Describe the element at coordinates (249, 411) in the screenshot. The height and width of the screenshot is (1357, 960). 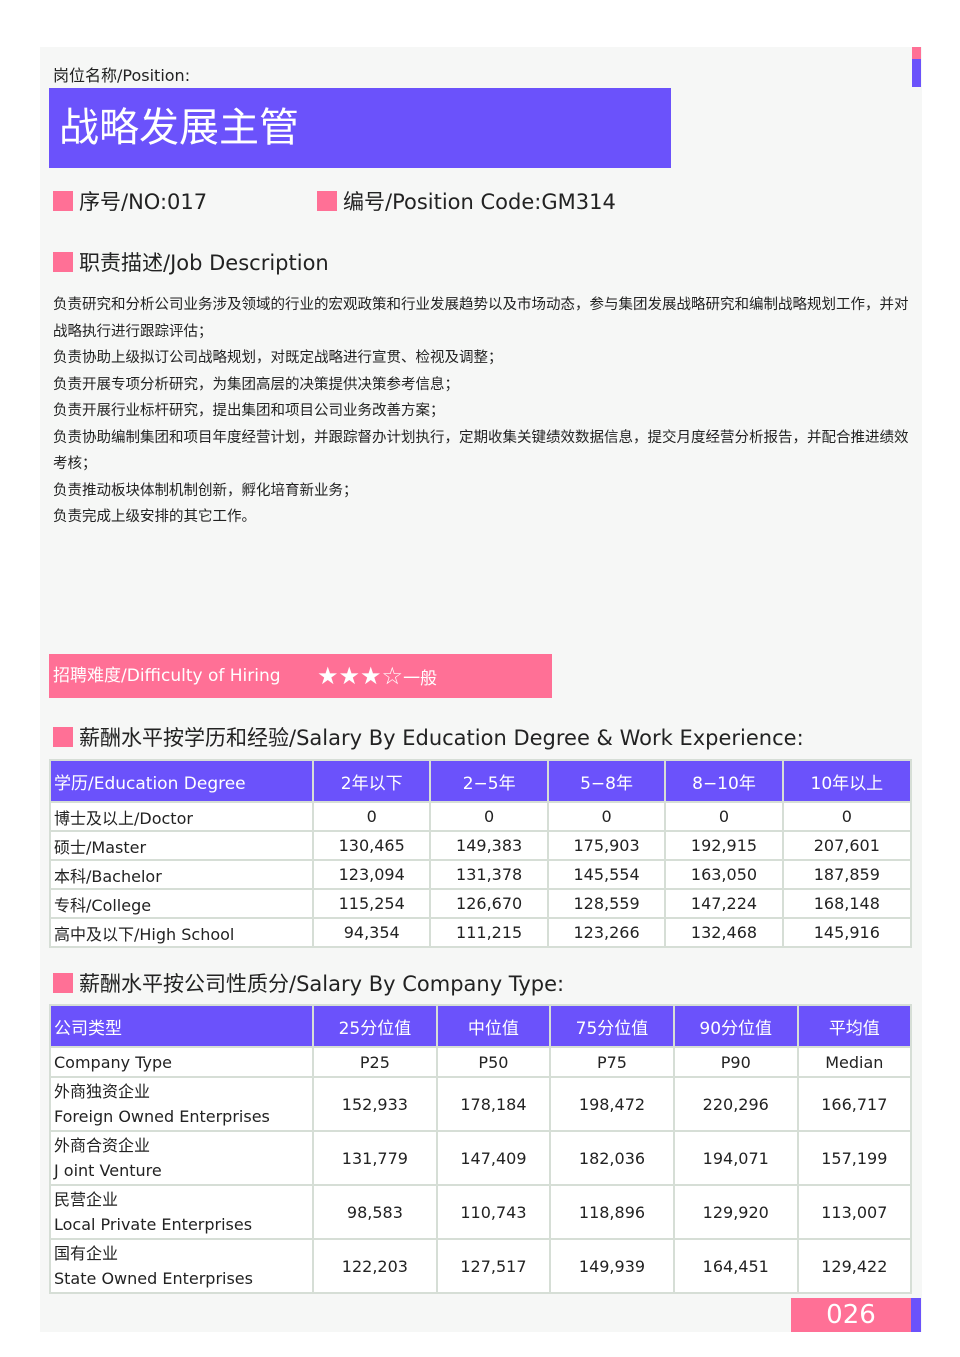
I see `duty-line: 负责开展行业标杆研究，提出集团和项目公司业务改善方案；` at that location.